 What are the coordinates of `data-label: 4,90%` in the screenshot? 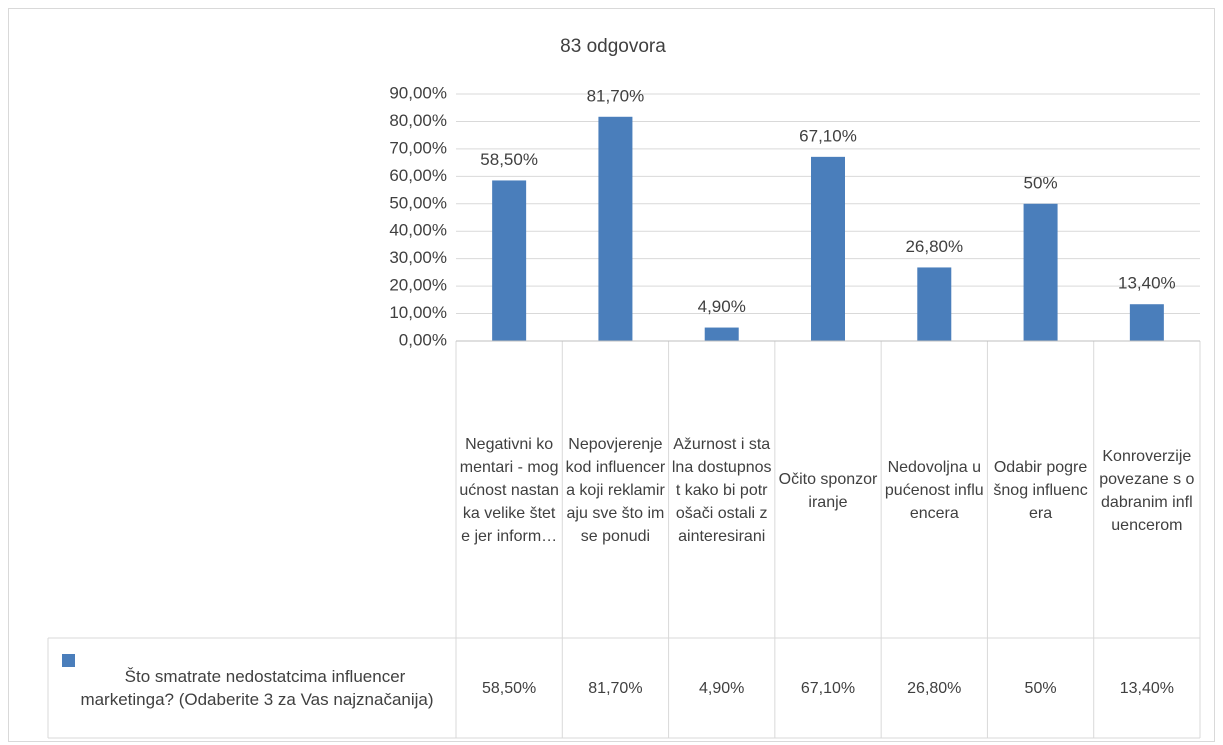 It's located at (722, 306).